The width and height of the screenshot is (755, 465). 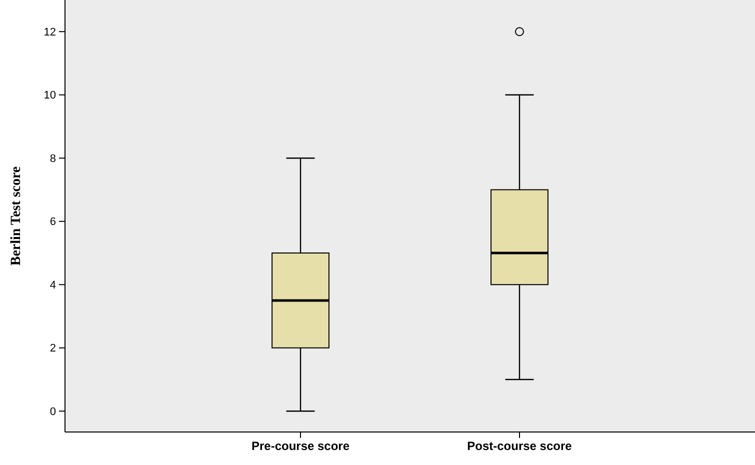 I want to click on x-tick-label: Post-course score, so click(x=519, y=446).